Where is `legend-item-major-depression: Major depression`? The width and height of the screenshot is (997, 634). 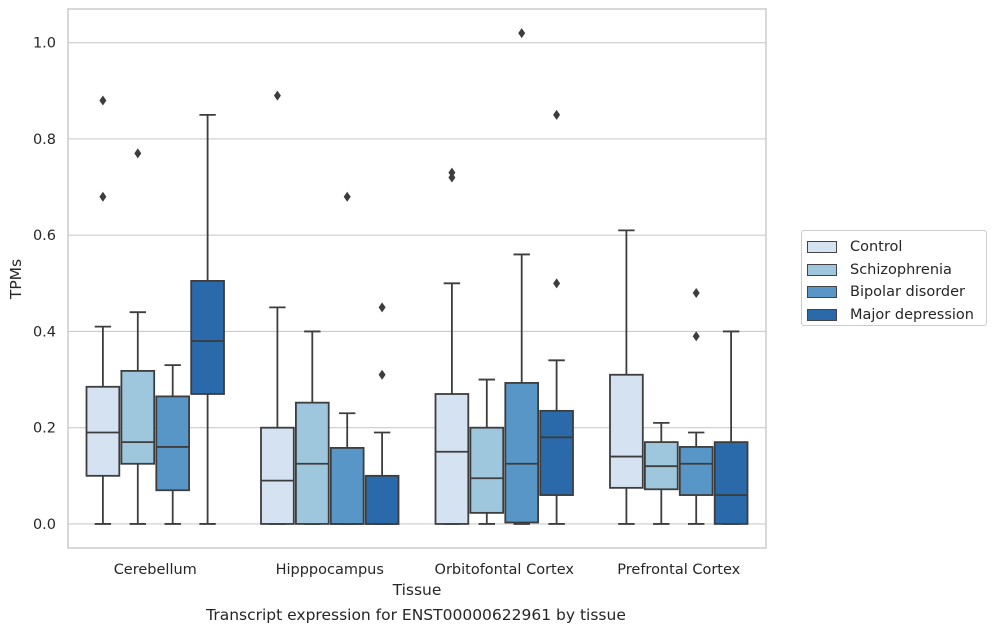 legend-item-major-depression: Major depression is located at coordinates (896, 315).